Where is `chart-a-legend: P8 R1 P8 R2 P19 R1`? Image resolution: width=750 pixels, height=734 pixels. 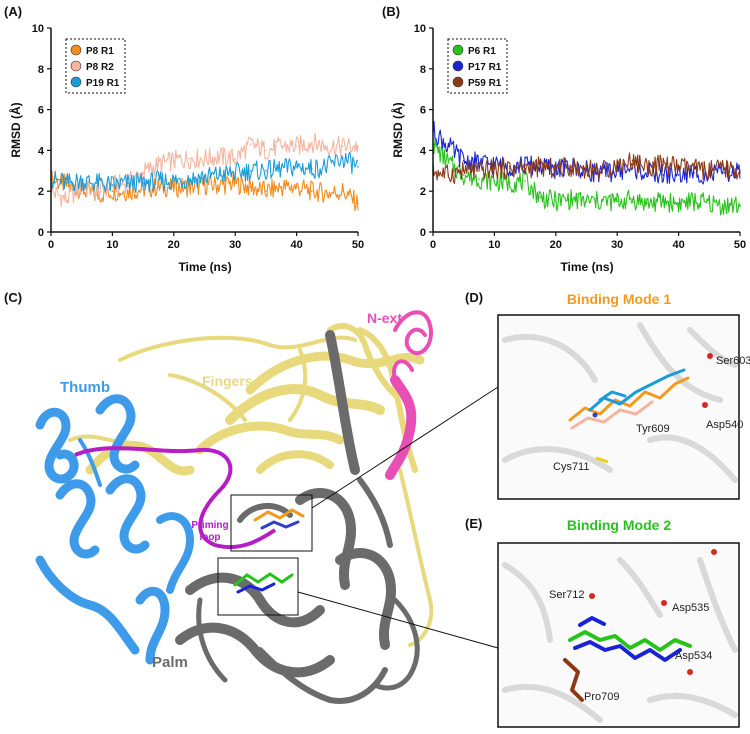 chart-a-legend: P8 R1 P8 R2 P19 R1 is located at coordinates (95, 66).